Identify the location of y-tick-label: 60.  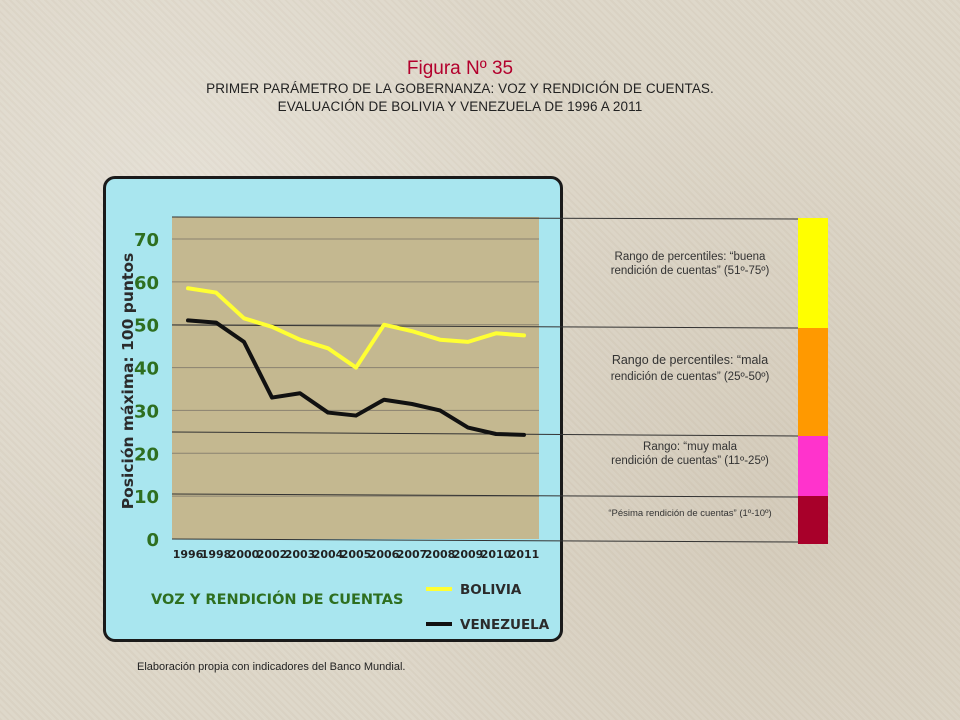
(146, 283).